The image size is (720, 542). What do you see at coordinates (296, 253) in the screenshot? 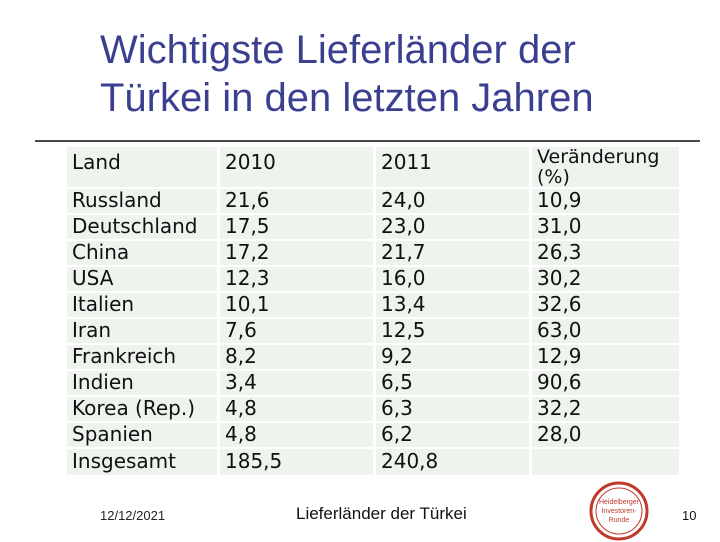
I see `cell-2010: 17,2` at bounding box center [296, 253].